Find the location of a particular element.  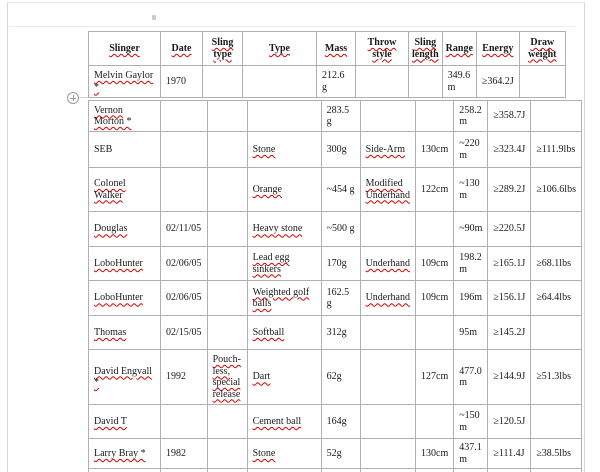

table-cell: Dart is located at coordinates (284, 377).